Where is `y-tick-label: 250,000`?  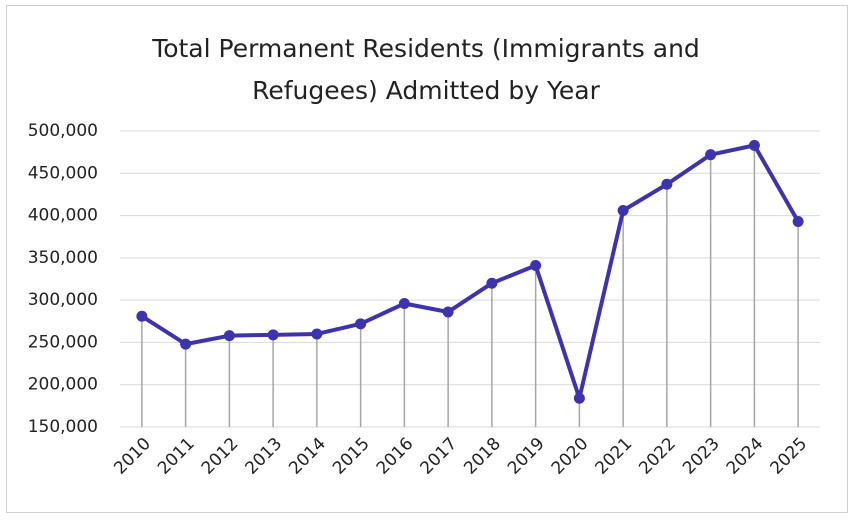
y-tick-label: 250,000 is located at coordinates (63, 342).